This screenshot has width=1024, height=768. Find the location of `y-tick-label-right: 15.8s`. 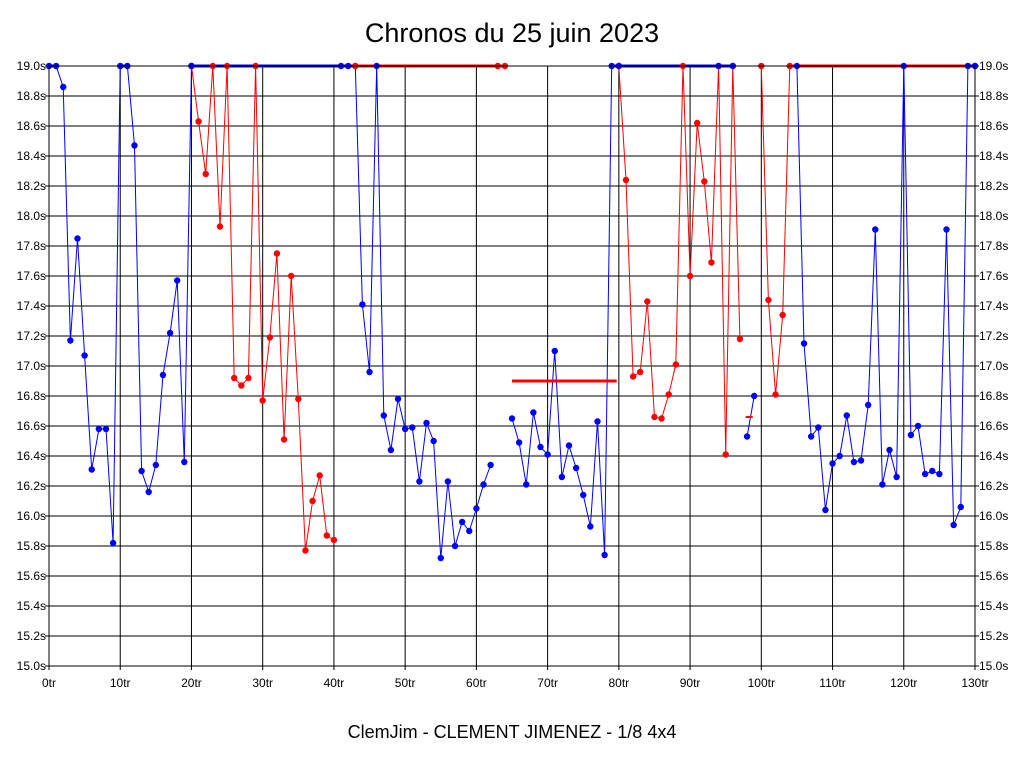

y-tick-label-right: 15.8s is located at coordinates (993, 546).